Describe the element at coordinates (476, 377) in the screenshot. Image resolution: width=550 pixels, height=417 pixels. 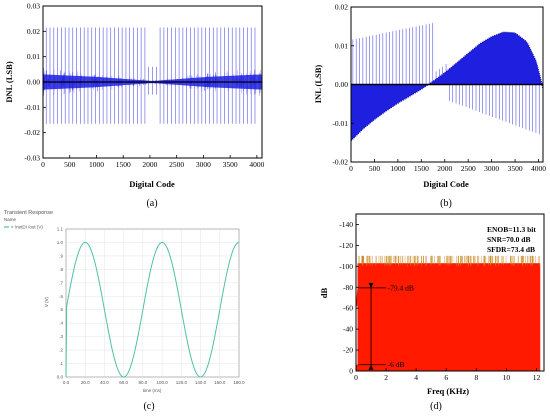
I see `fft-x-tick-label: 8` at that location.